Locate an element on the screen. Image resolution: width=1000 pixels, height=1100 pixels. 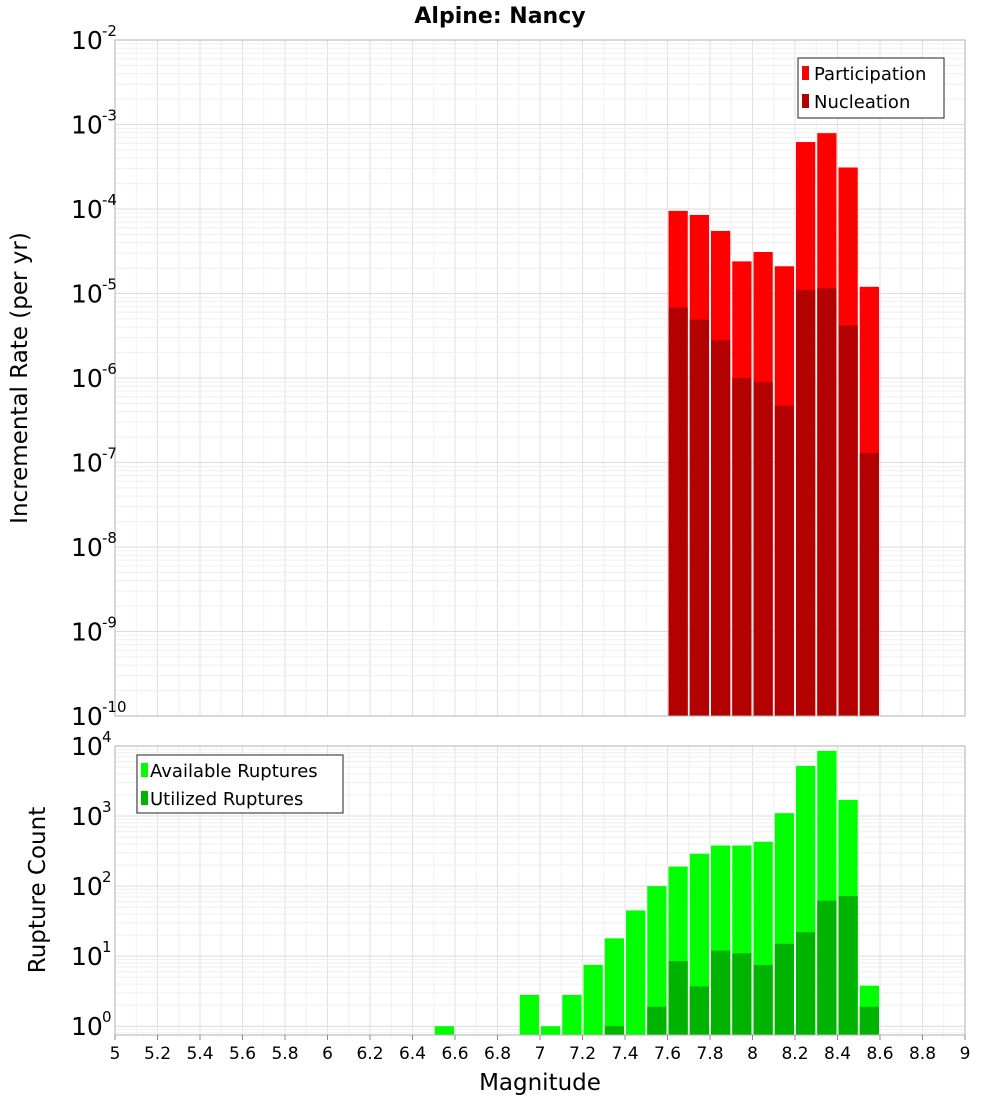
x-tick-label: 7.8 is located at coordinates (709, 1054).